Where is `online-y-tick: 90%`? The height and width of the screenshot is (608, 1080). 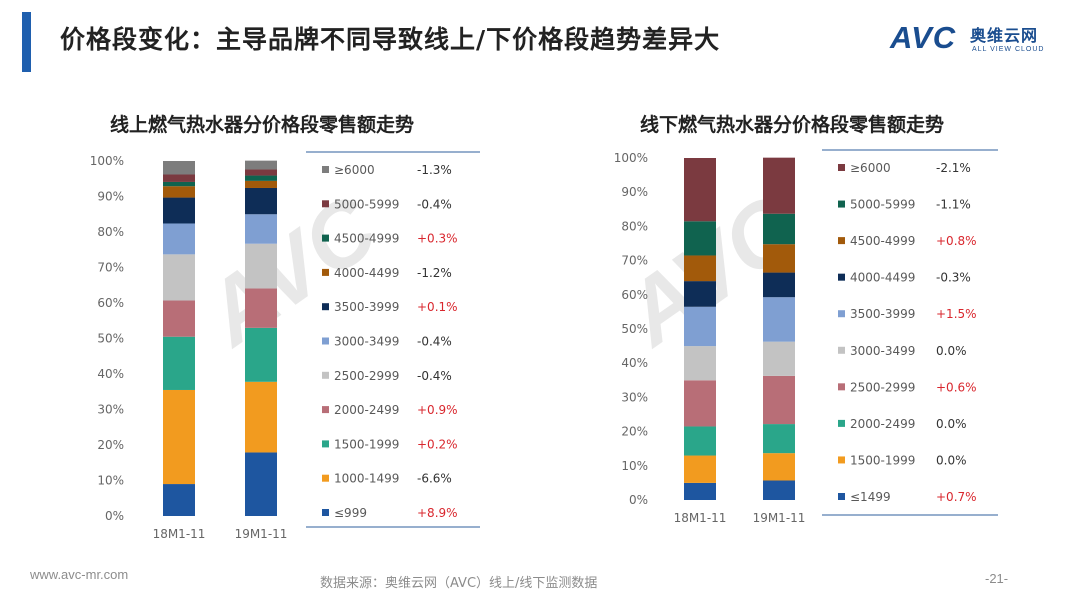
online-y-tick: 90% is located at coordinates (110, 197).